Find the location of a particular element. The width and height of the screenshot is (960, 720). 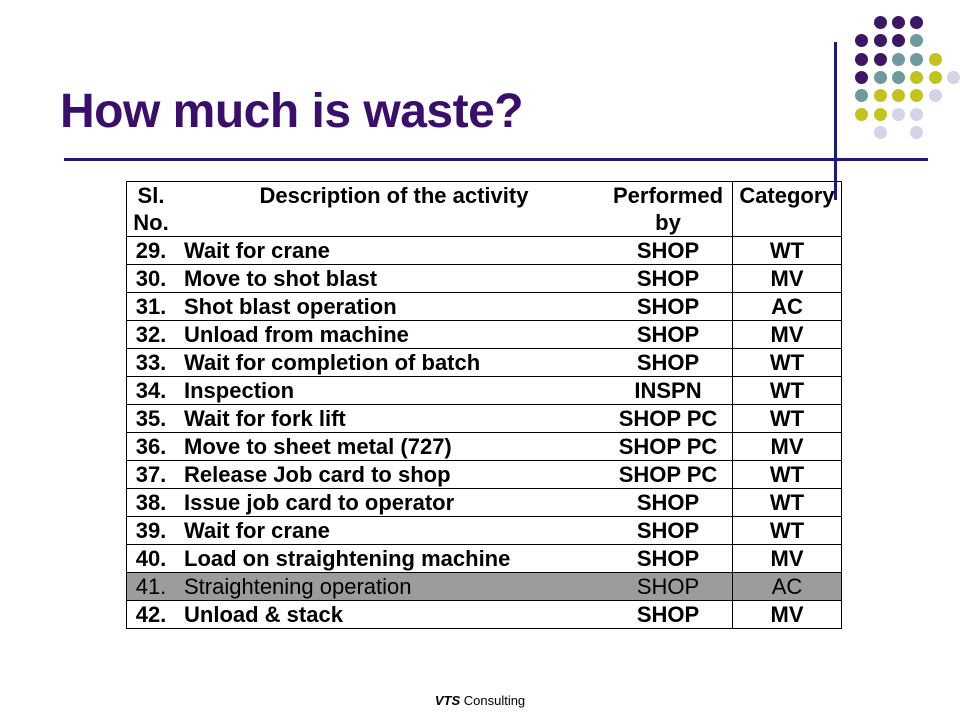

table-row: 36. Move to sheet metal (727) SHOP PC MV is located at coordinates (484, 446).